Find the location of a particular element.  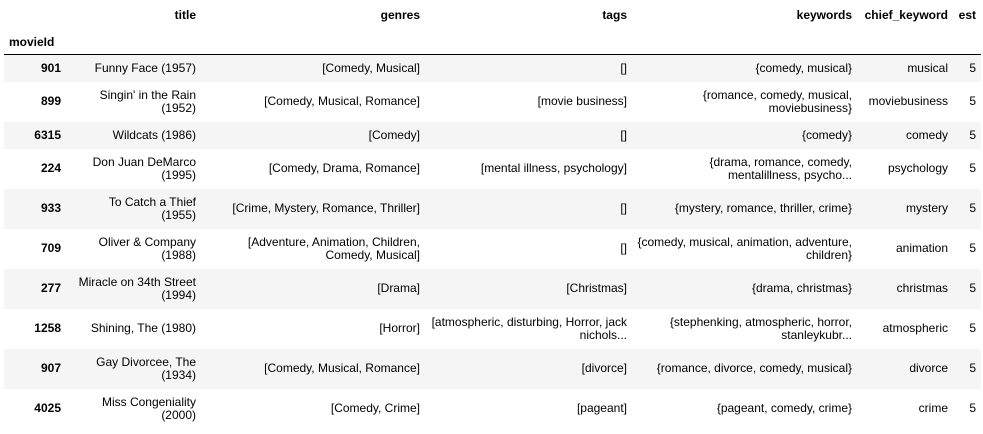

cell-genres: [Horror] is located at coordinates (399, 328).